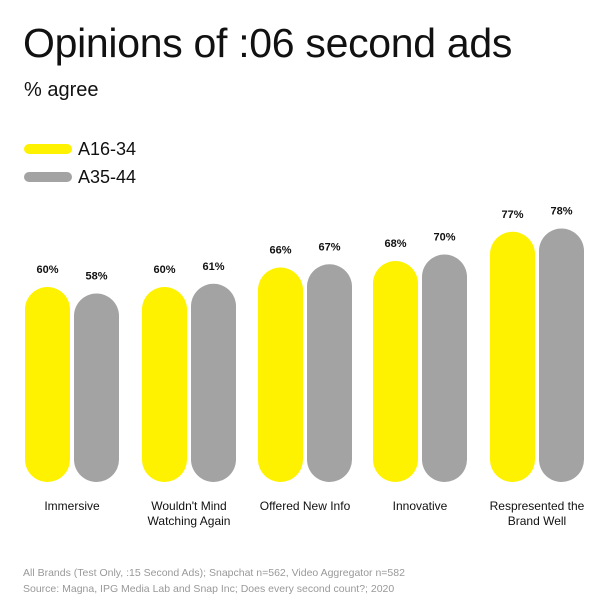 The height and width of the screenshot is (600, 602). I want to click on data-label-a35-44-1: 61%, so click(213, 267).